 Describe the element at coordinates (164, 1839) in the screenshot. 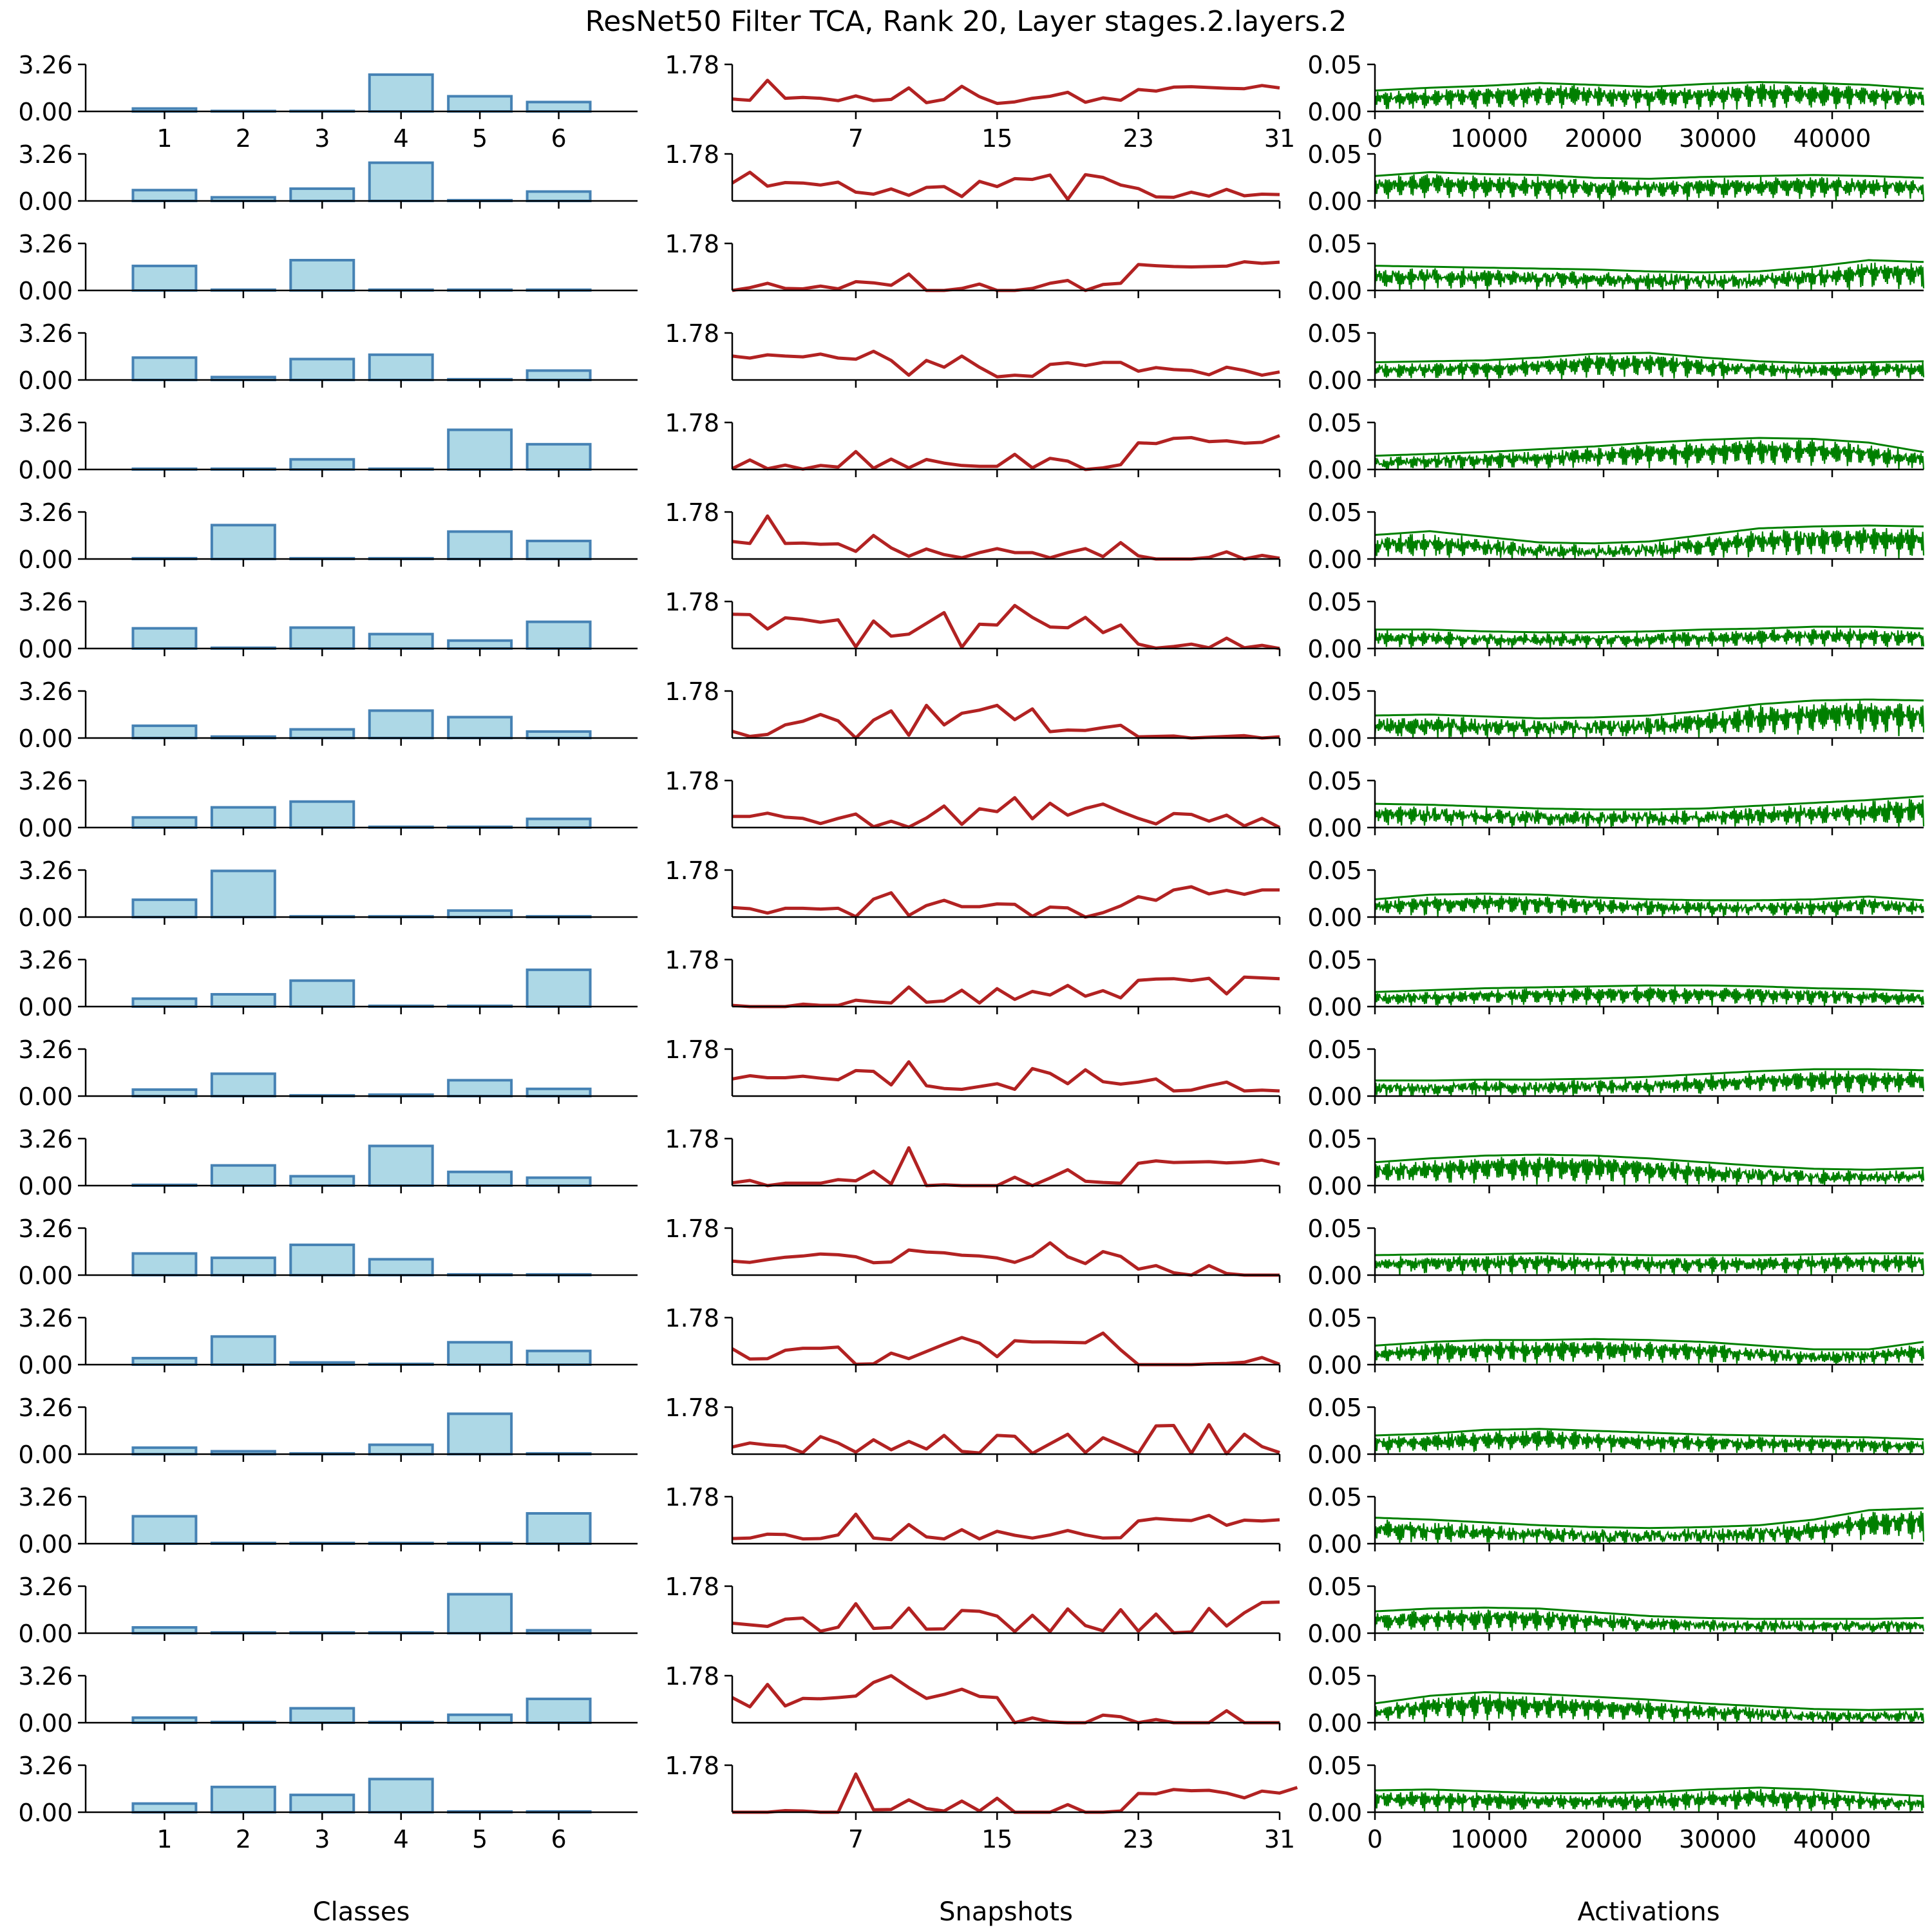

I see `x-tick-label: 1` at that location.